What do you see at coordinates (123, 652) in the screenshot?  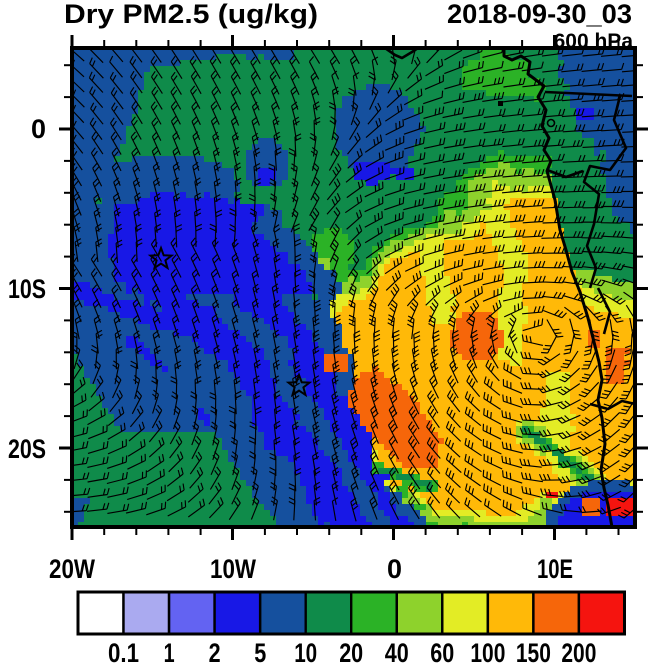 I see `svg-text: 0.1` at bounding box center [123, 652].